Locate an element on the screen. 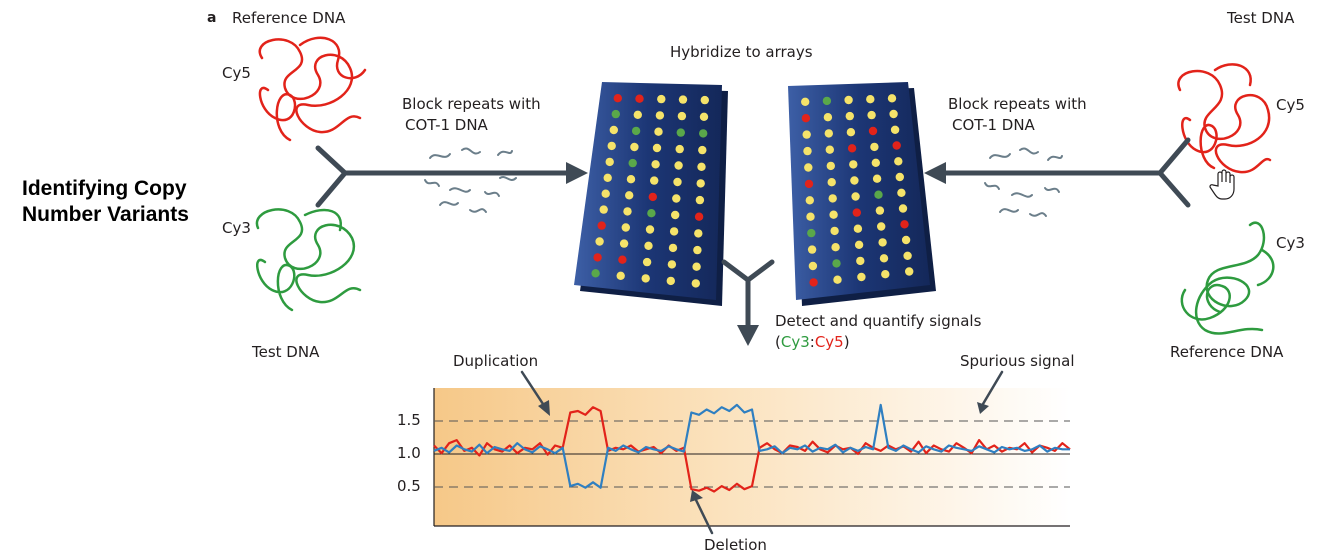 The height and width of the screenshot is (555, 1322). annotation-arrows is located at coordinates (762, 452).